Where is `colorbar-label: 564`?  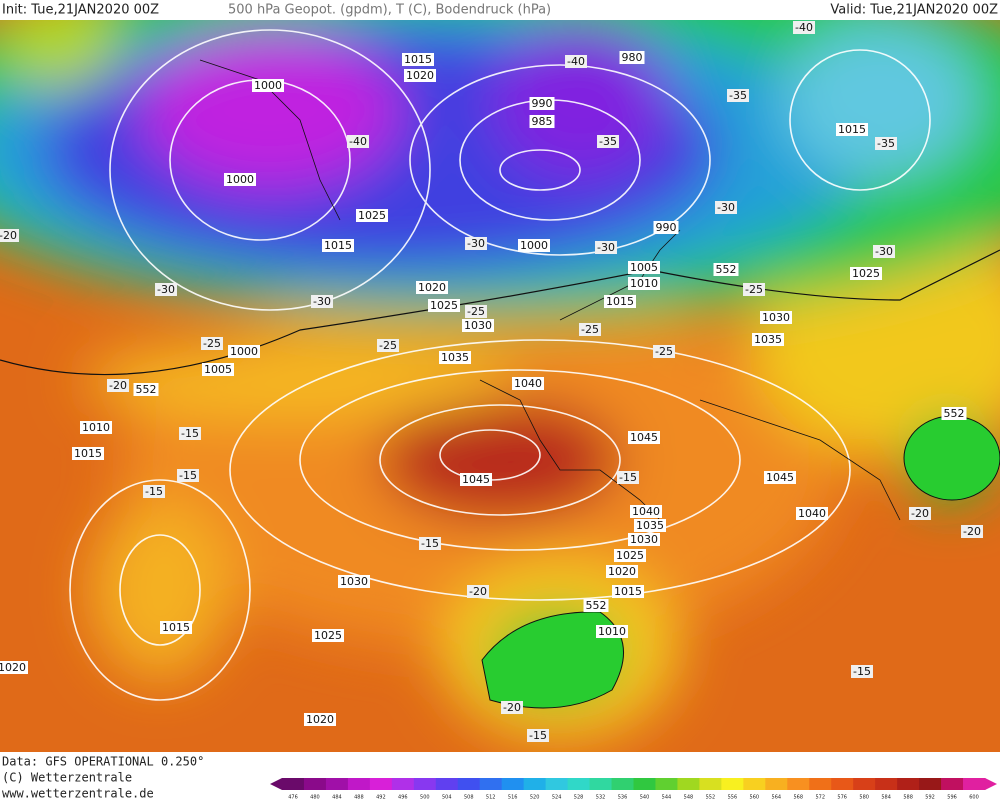
colorbar-label: 564 is located at coordinates (777, 798).